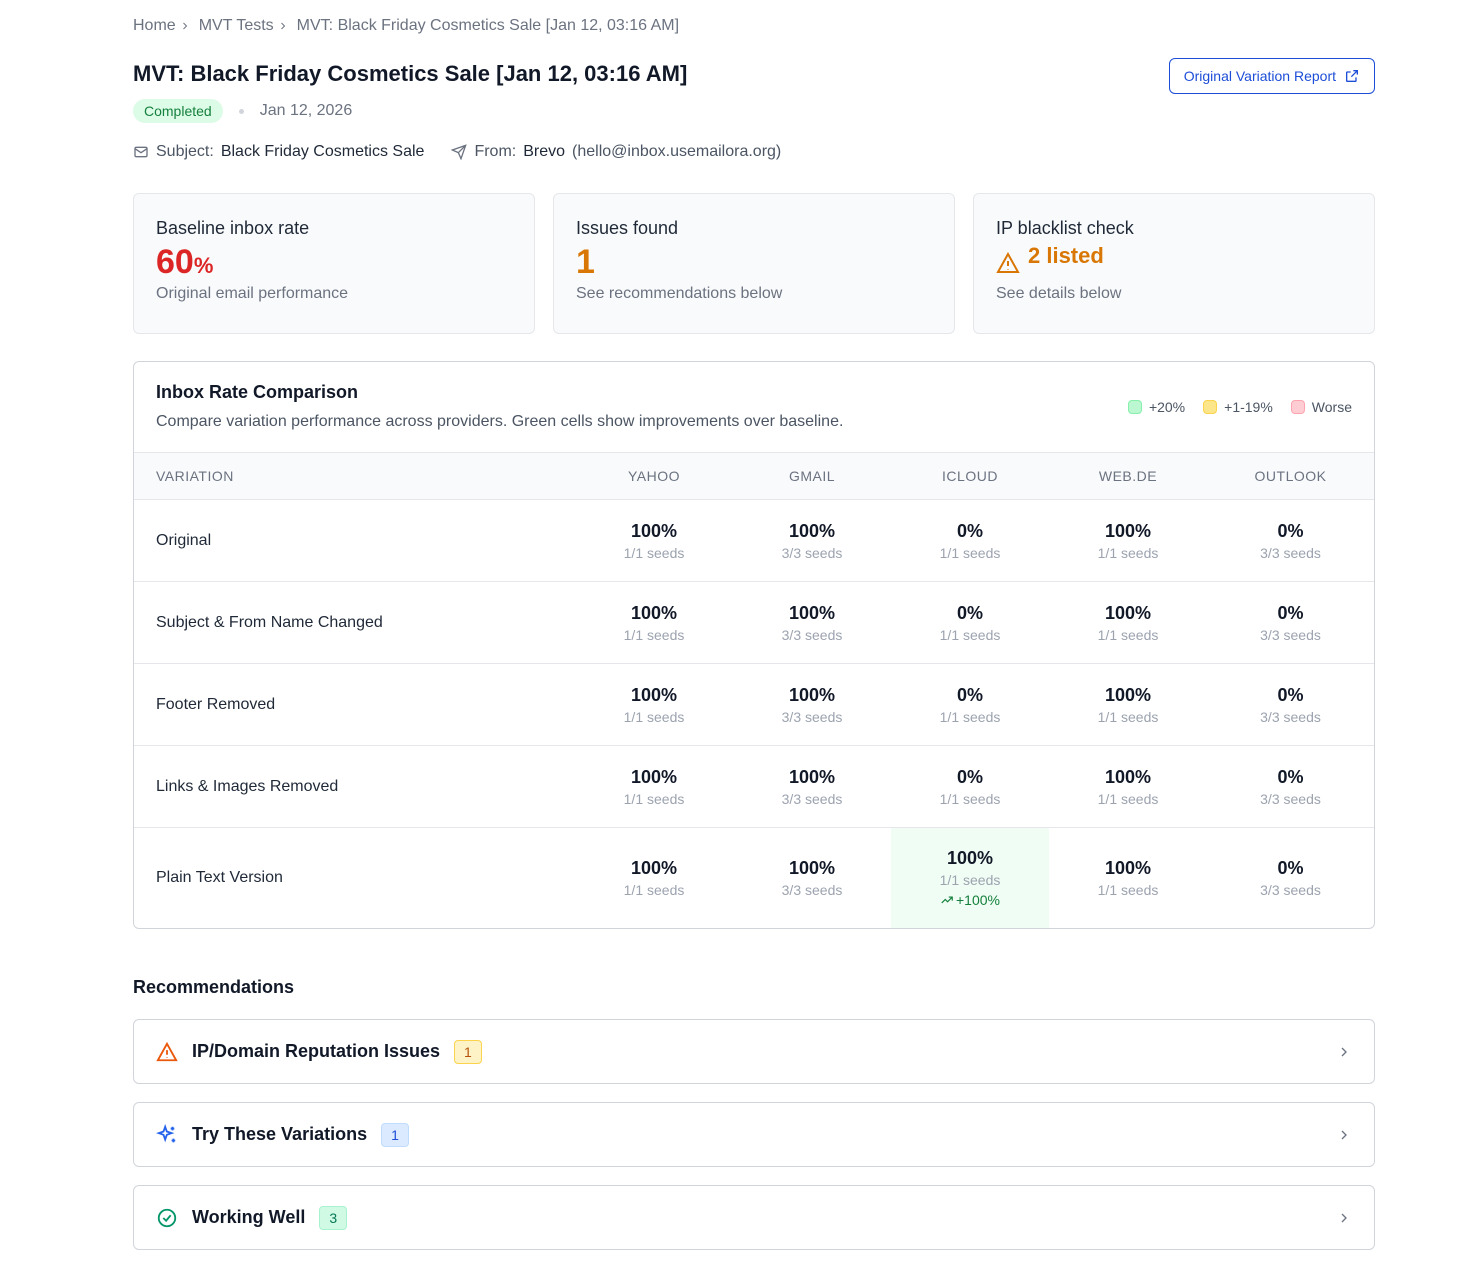  Describe the element at coordinates (236, 25) in the screenshot. I see `breadcrumb-item: MVT Tests` at that location.